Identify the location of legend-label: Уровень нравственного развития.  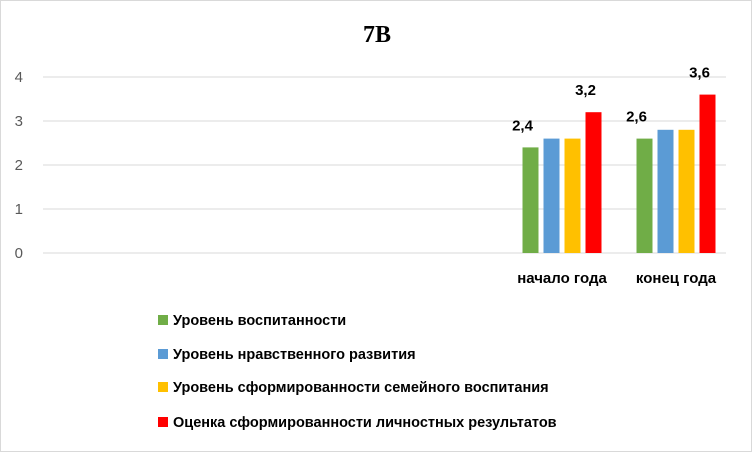
(294, 355).